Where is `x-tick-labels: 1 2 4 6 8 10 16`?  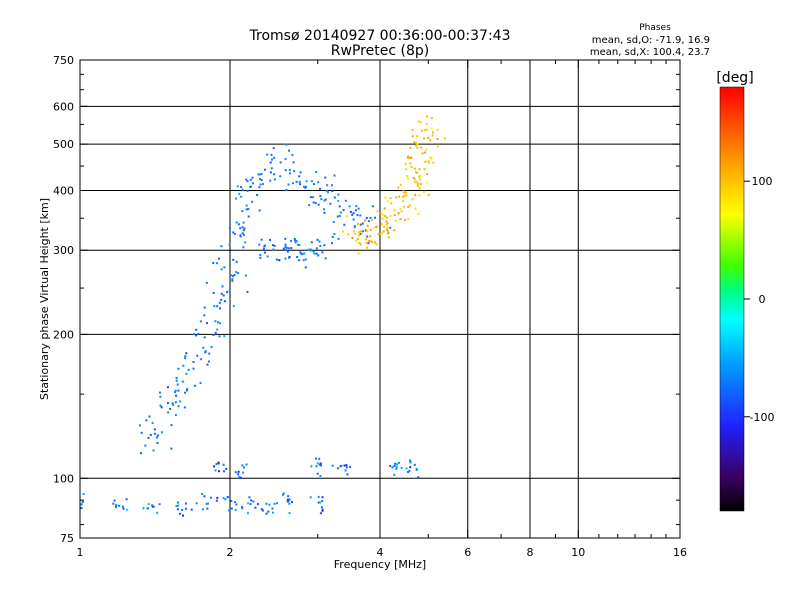
x-tick-labels: 1 2 4 6 8 10 16 is located at coordinates (382, 552).